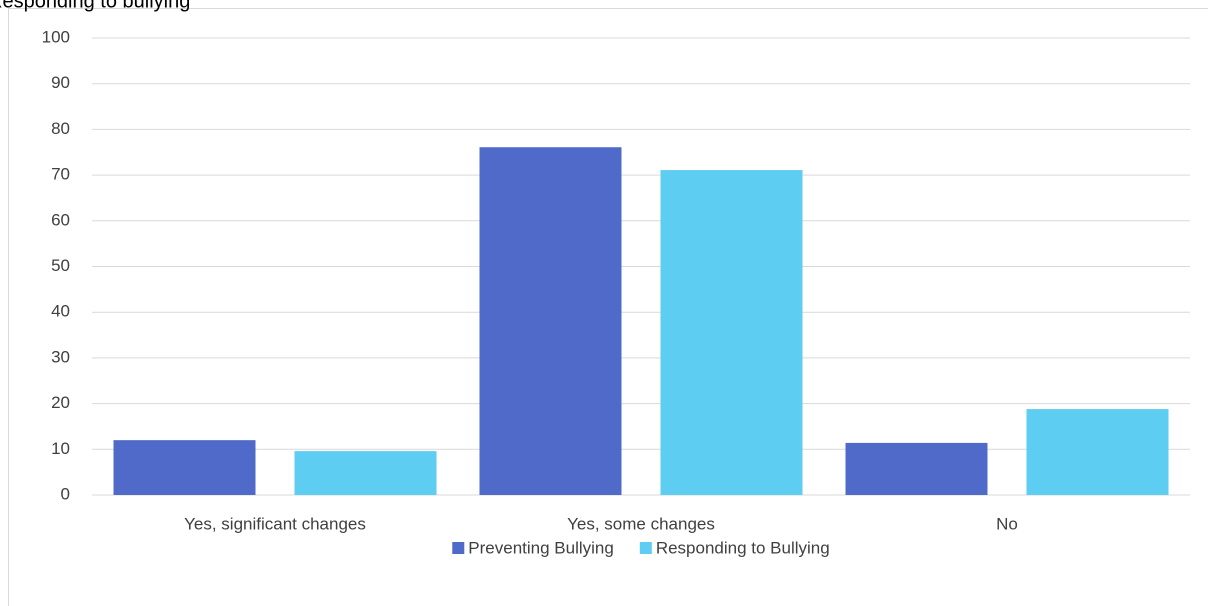 This screenshot has width=1208, height=606. What do you see at coordinates (541, 547) in the screenshot?
I see `legend-label: Preventing Bullying` at bounding box center [541, 547].